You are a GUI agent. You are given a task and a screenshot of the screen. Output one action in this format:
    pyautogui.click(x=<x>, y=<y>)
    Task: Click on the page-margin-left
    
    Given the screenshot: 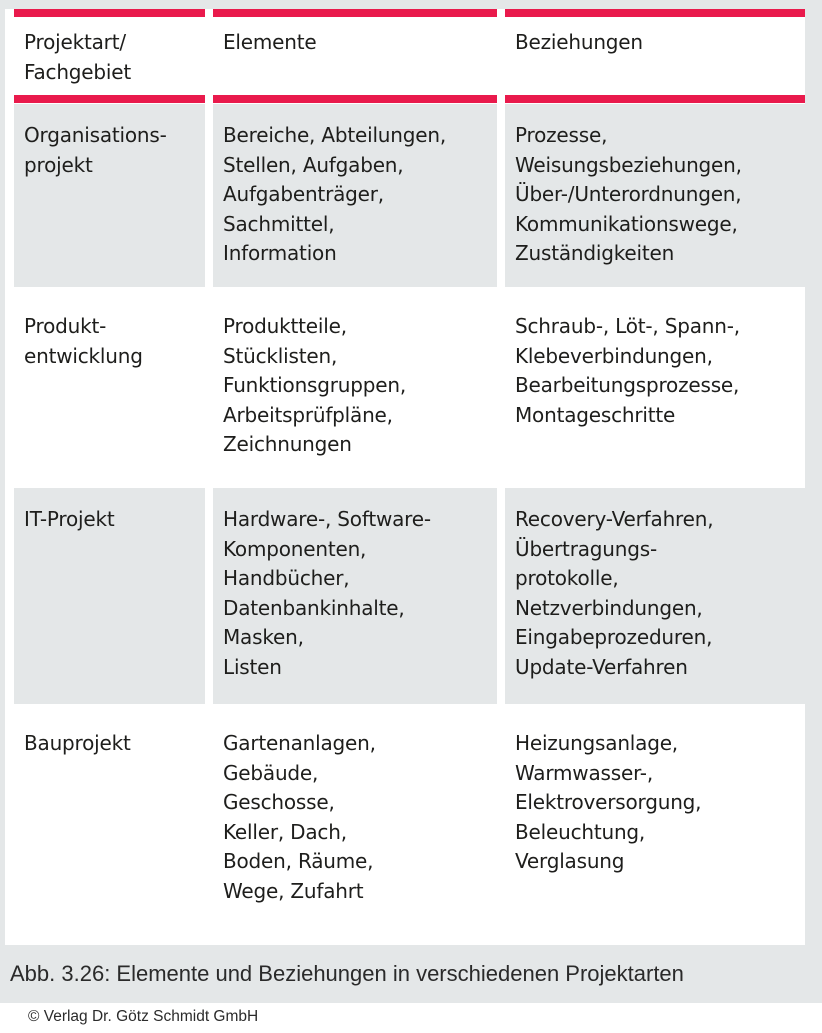 What is the action you would take?
    pyautogui.click(x=2, y=477)
    